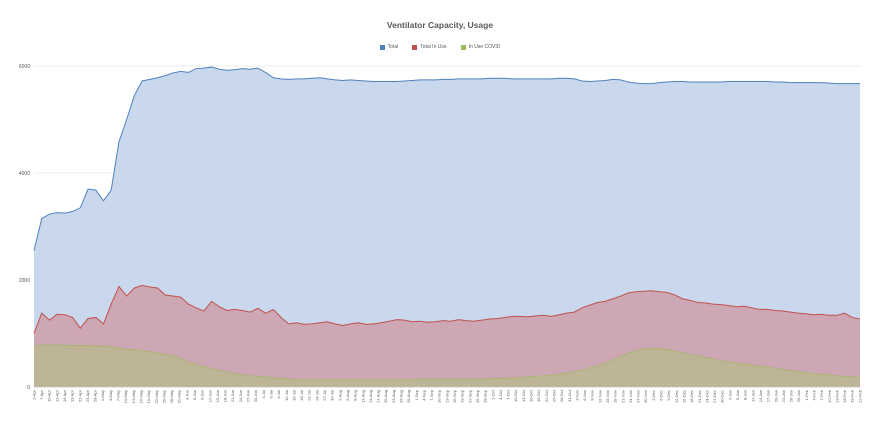 The width and height of the screenshot is (880, 428). Describe the element at coordinates (102, 395) in the screenshot. I see `x-tick-label: 1-May` at that location.